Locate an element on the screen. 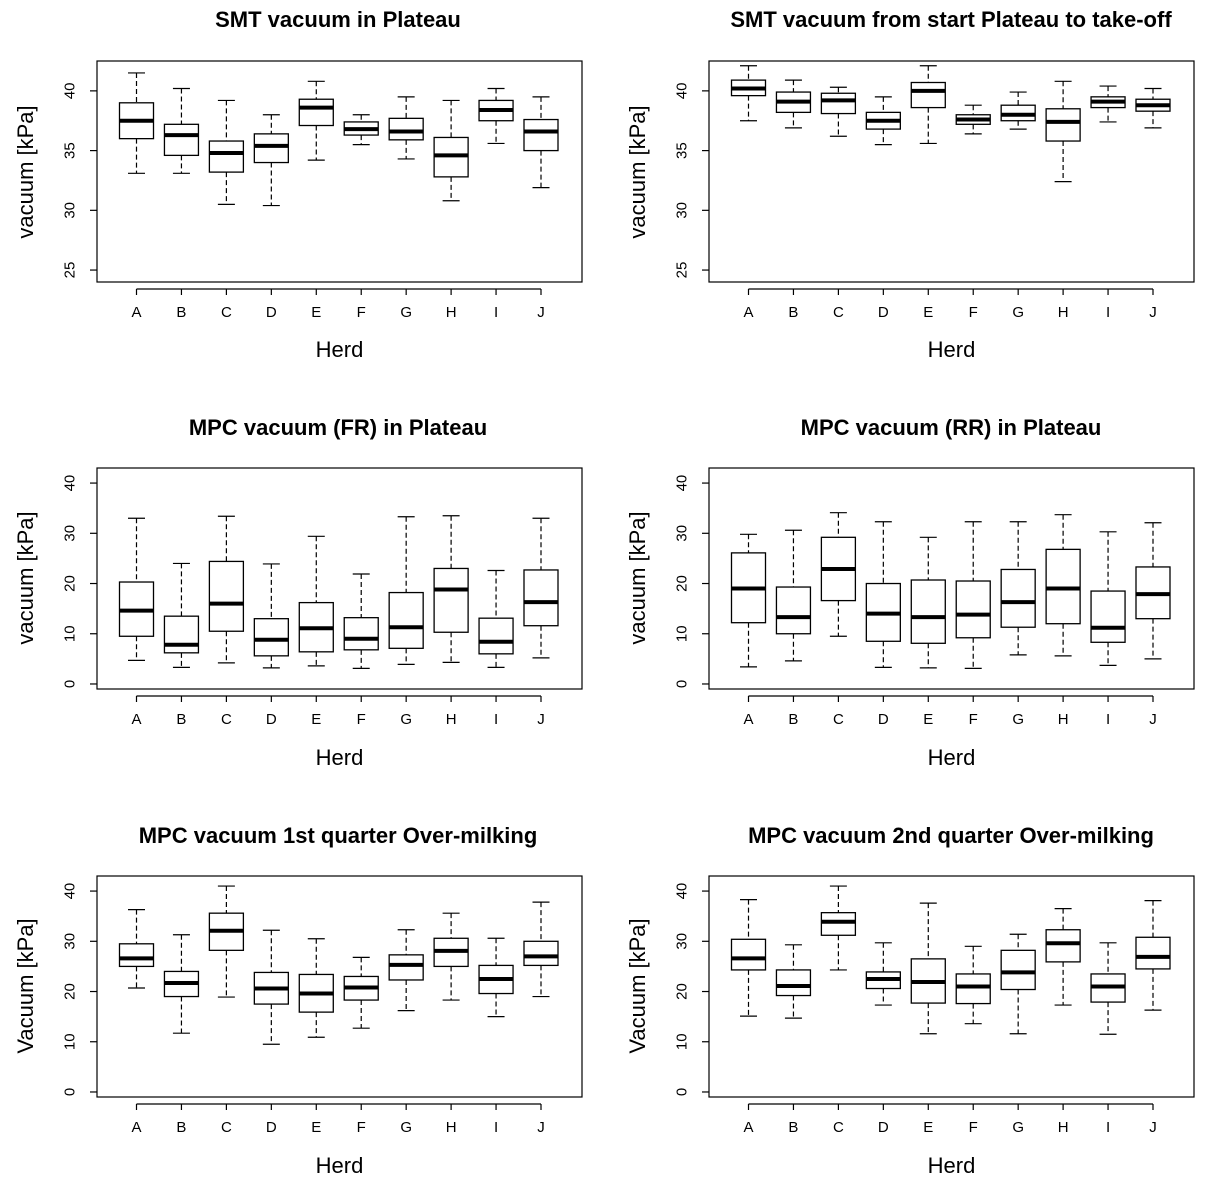  x-tick-label: A is located at coordinates (136, 1127).